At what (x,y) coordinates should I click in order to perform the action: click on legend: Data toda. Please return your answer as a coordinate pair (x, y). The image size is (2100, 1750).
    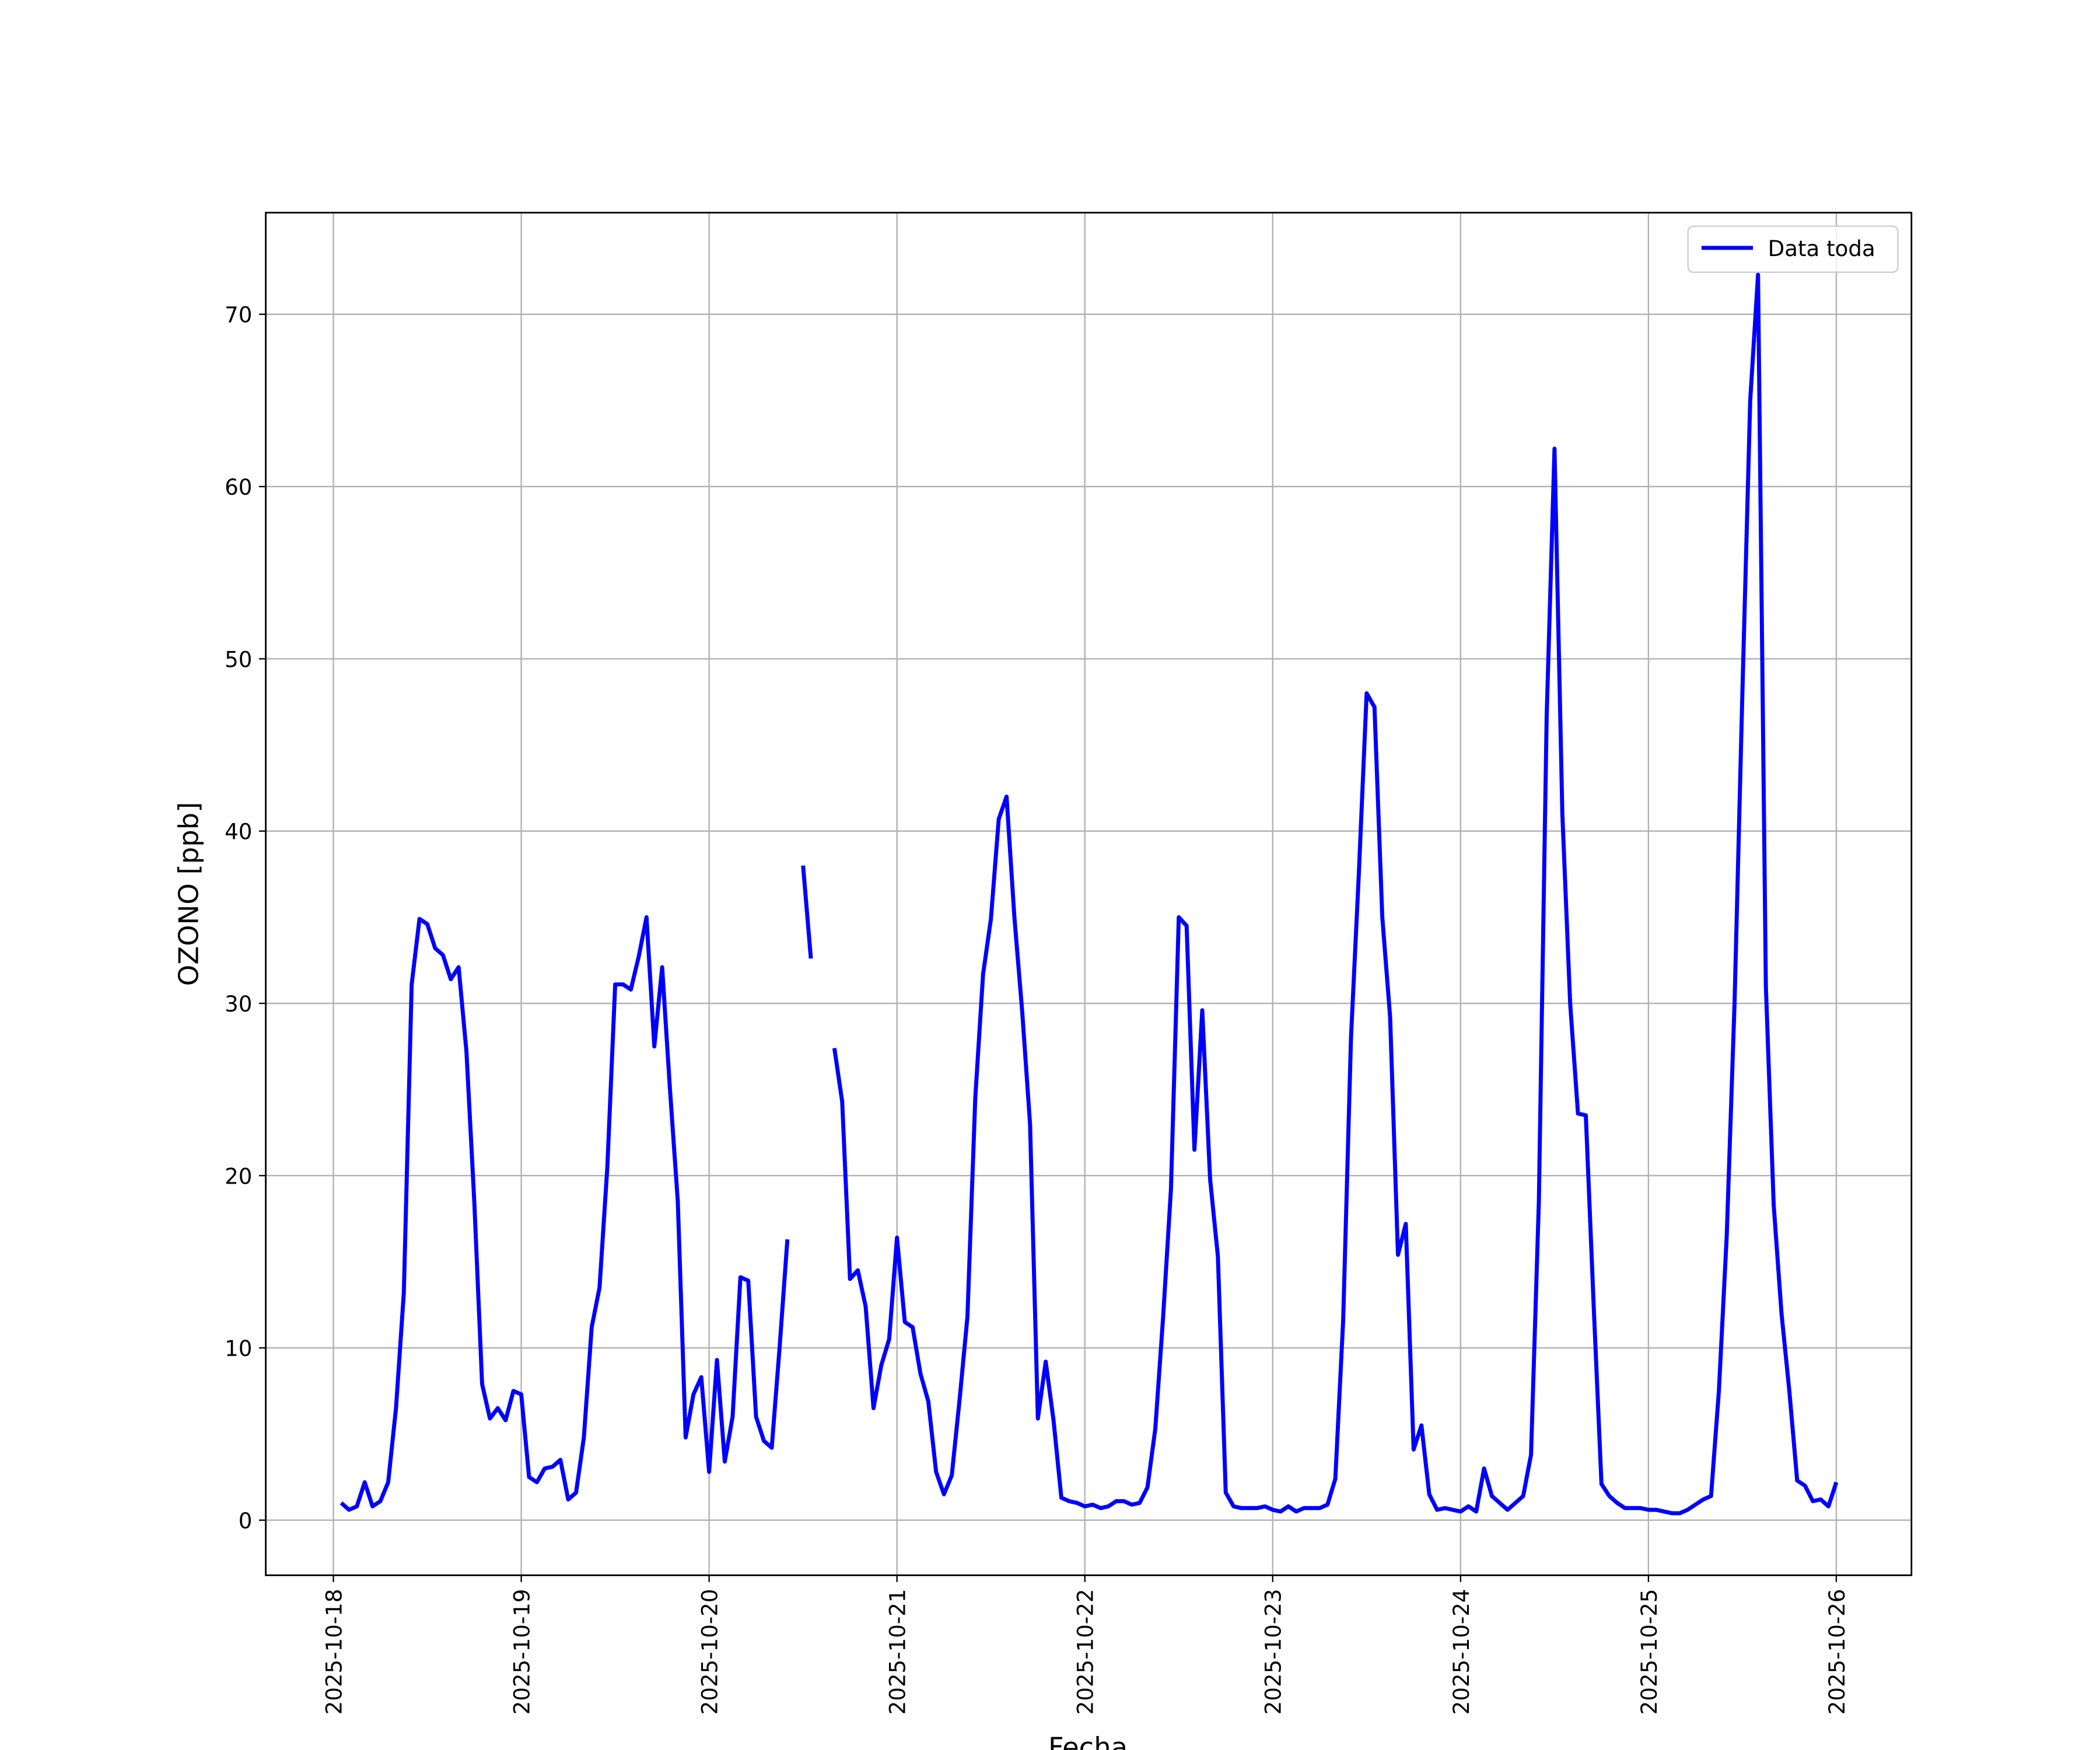
    Looking at the image, I should click on (1793, 249).